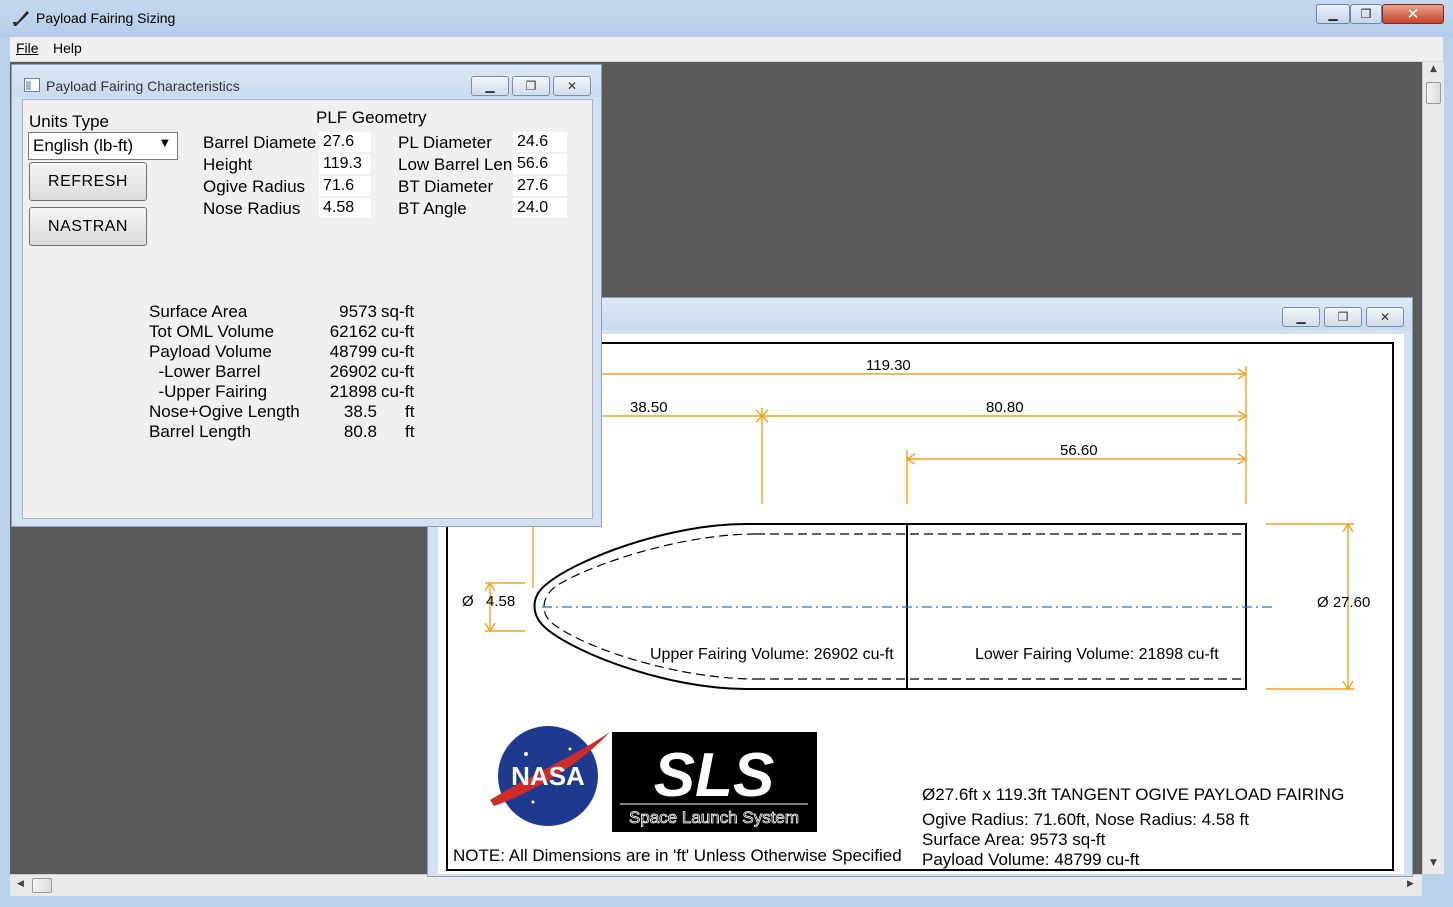 This screenshot has width=1453, height=907. Describe the element at coordinates (210, 351) in the screenshot. I see `result-label: Payload Volume` at that location.